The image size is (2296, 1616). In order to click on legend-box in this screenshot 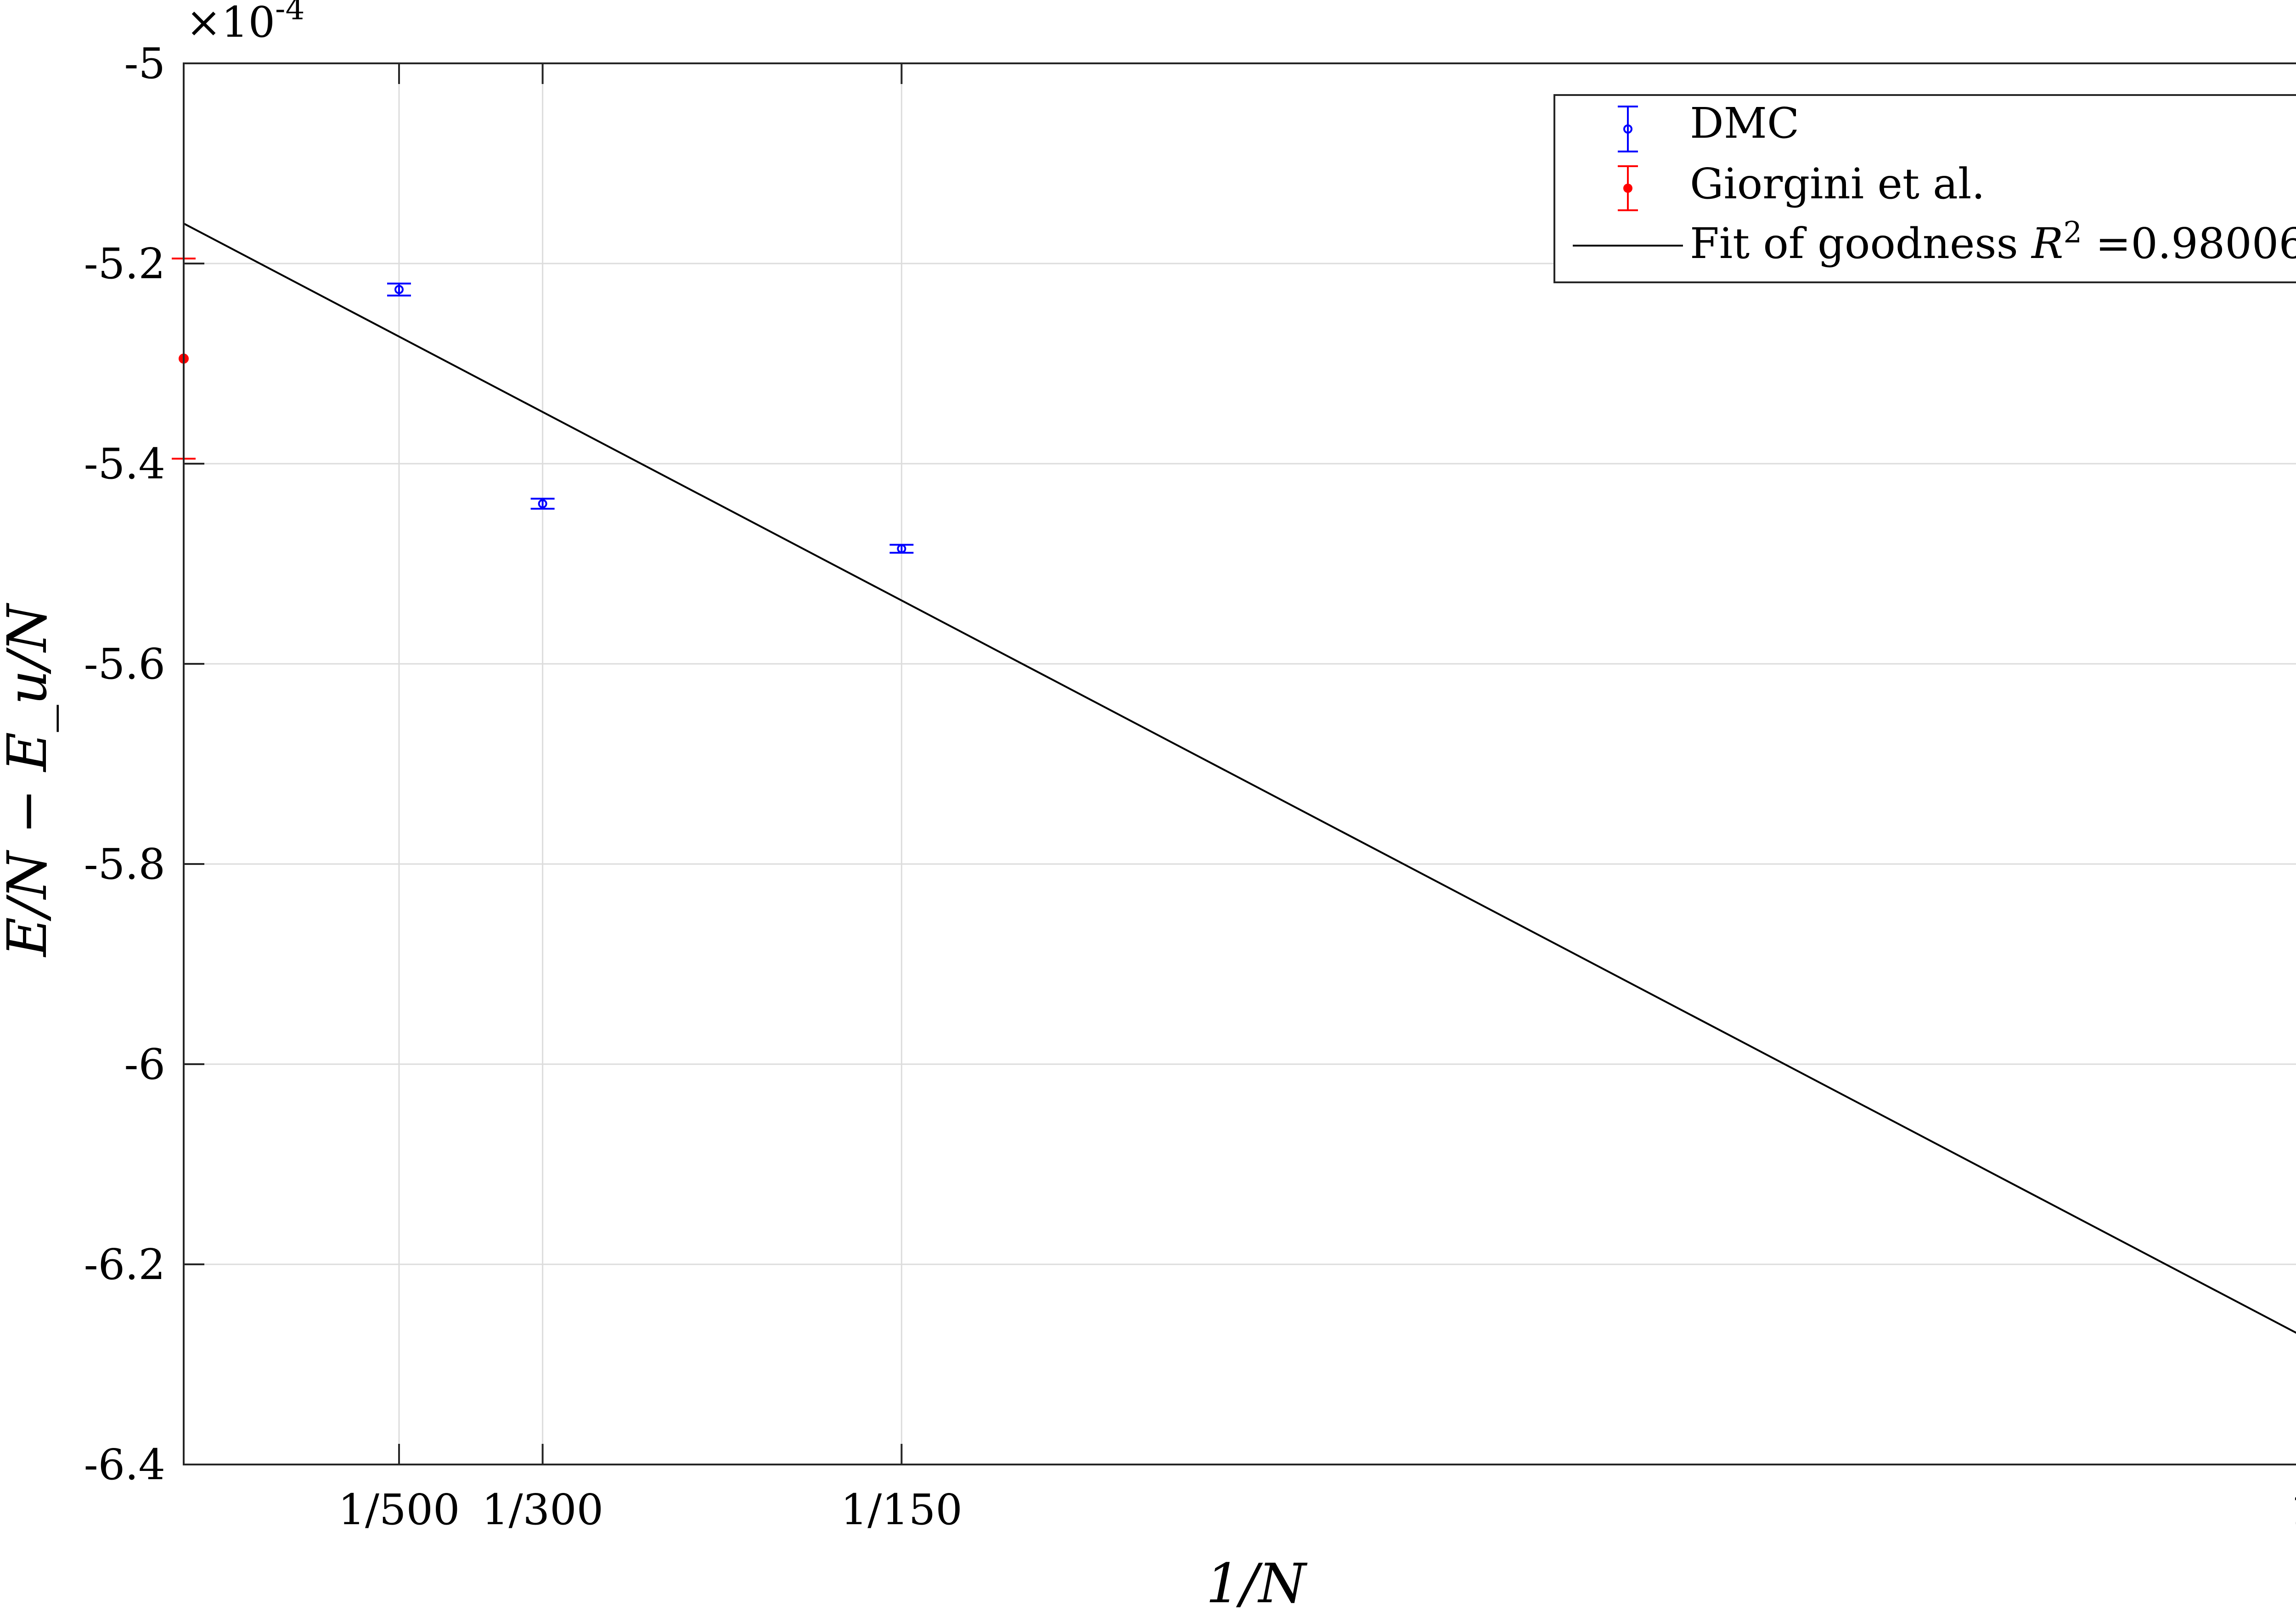, I will do `click(1925, 189)`.